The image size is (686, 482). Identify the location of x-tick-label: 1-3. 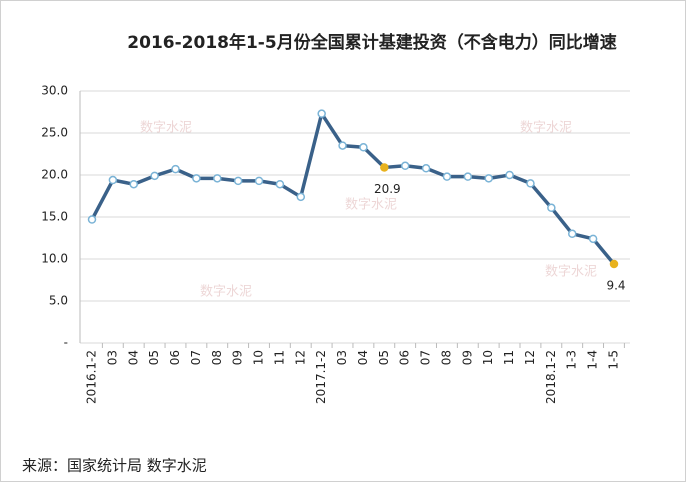
(572, 360).